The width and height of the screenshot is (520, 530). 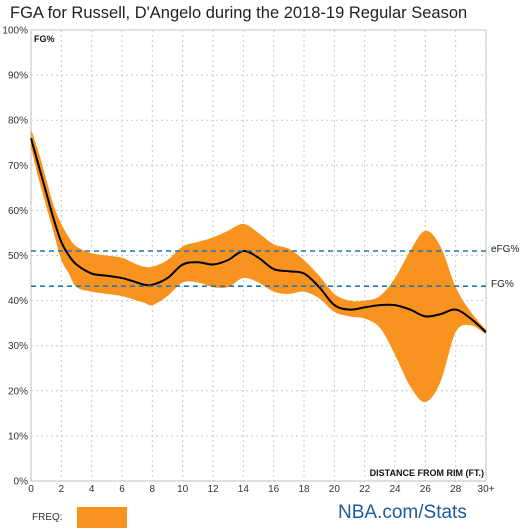 I want to click on x-tick-label: 18, so click(x=304, y=489).